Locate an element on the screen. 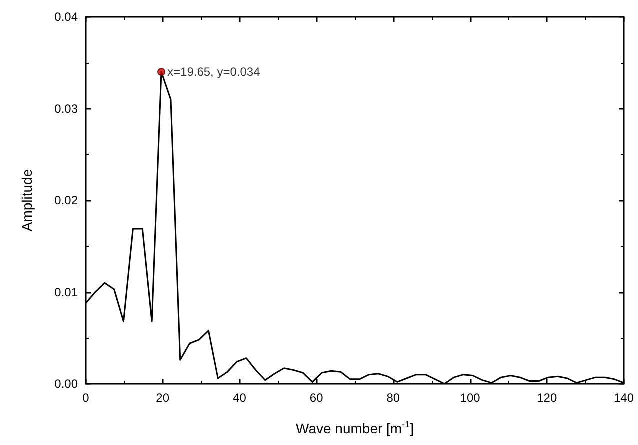  y-tick-label: 0.03 is located at coordinates (66, 109).